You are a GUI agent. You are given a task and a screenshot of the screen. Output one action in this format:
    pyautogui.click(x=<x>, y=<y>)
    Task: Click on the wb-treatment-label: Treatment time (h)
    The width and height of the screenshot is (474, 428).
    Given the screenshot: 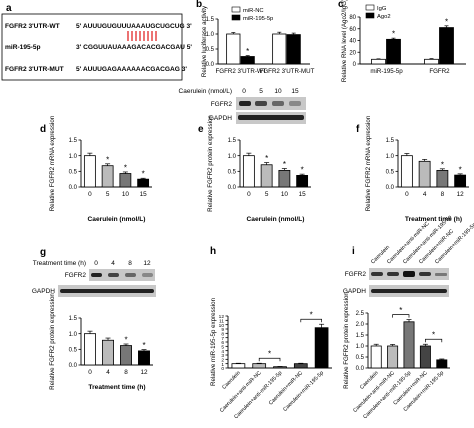 What is the action you would take?
    pyautogui.click(x=59, y=263)
    